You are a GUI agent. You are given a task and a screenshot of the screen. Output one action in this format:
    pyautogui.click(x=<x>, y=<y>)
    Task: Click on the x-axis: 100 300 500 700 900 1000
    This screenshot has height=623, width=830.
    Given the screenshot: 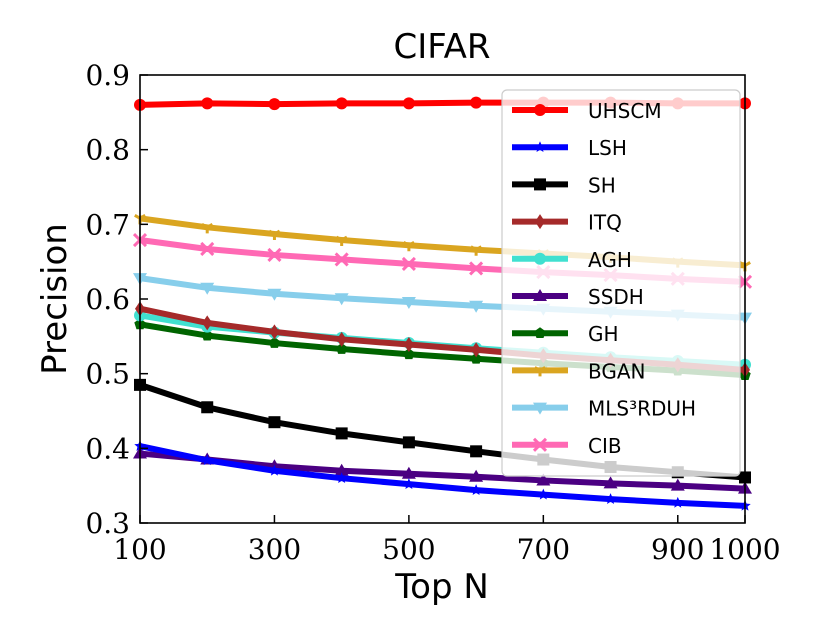 What is the action you would take?
    pyautogui.click(x=447, y=540)
    